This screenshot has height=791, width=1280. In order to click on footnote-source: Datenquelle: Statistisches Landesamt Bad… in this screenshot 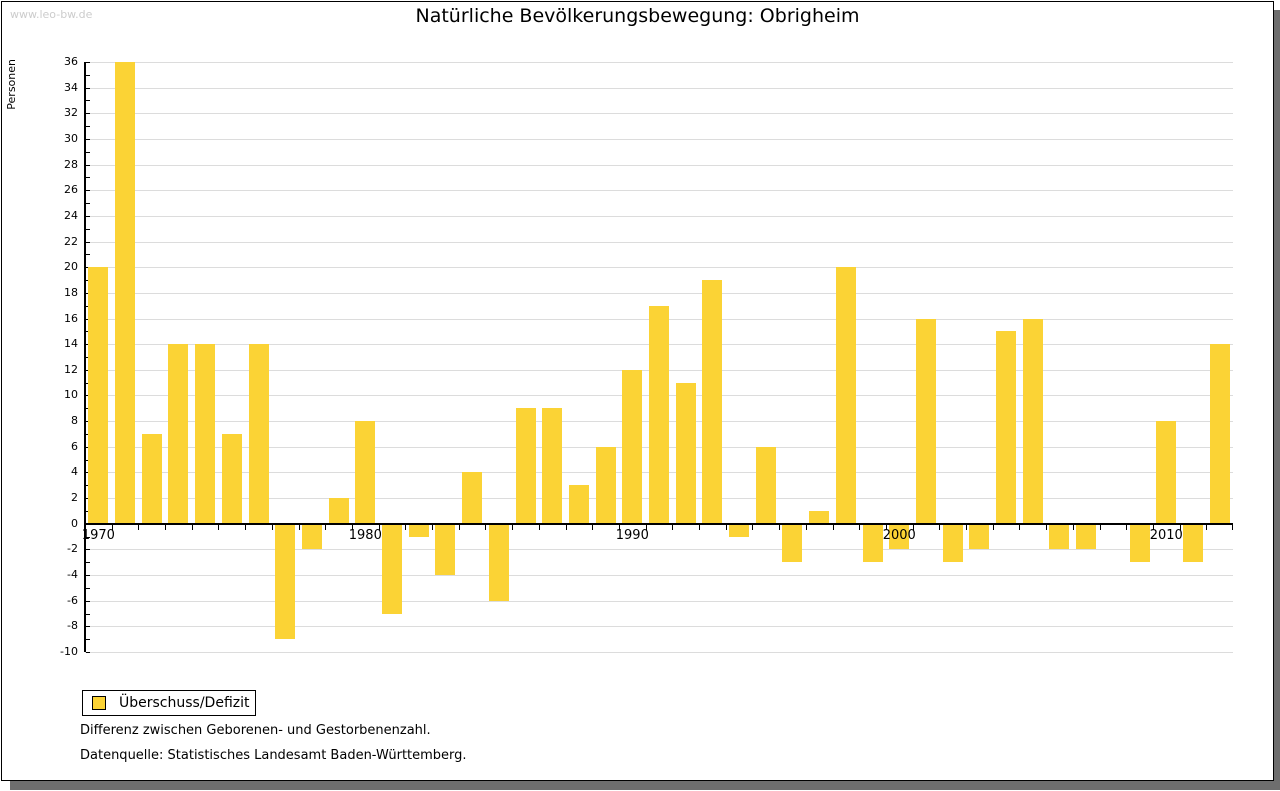, I will do `click(273, 755)`.